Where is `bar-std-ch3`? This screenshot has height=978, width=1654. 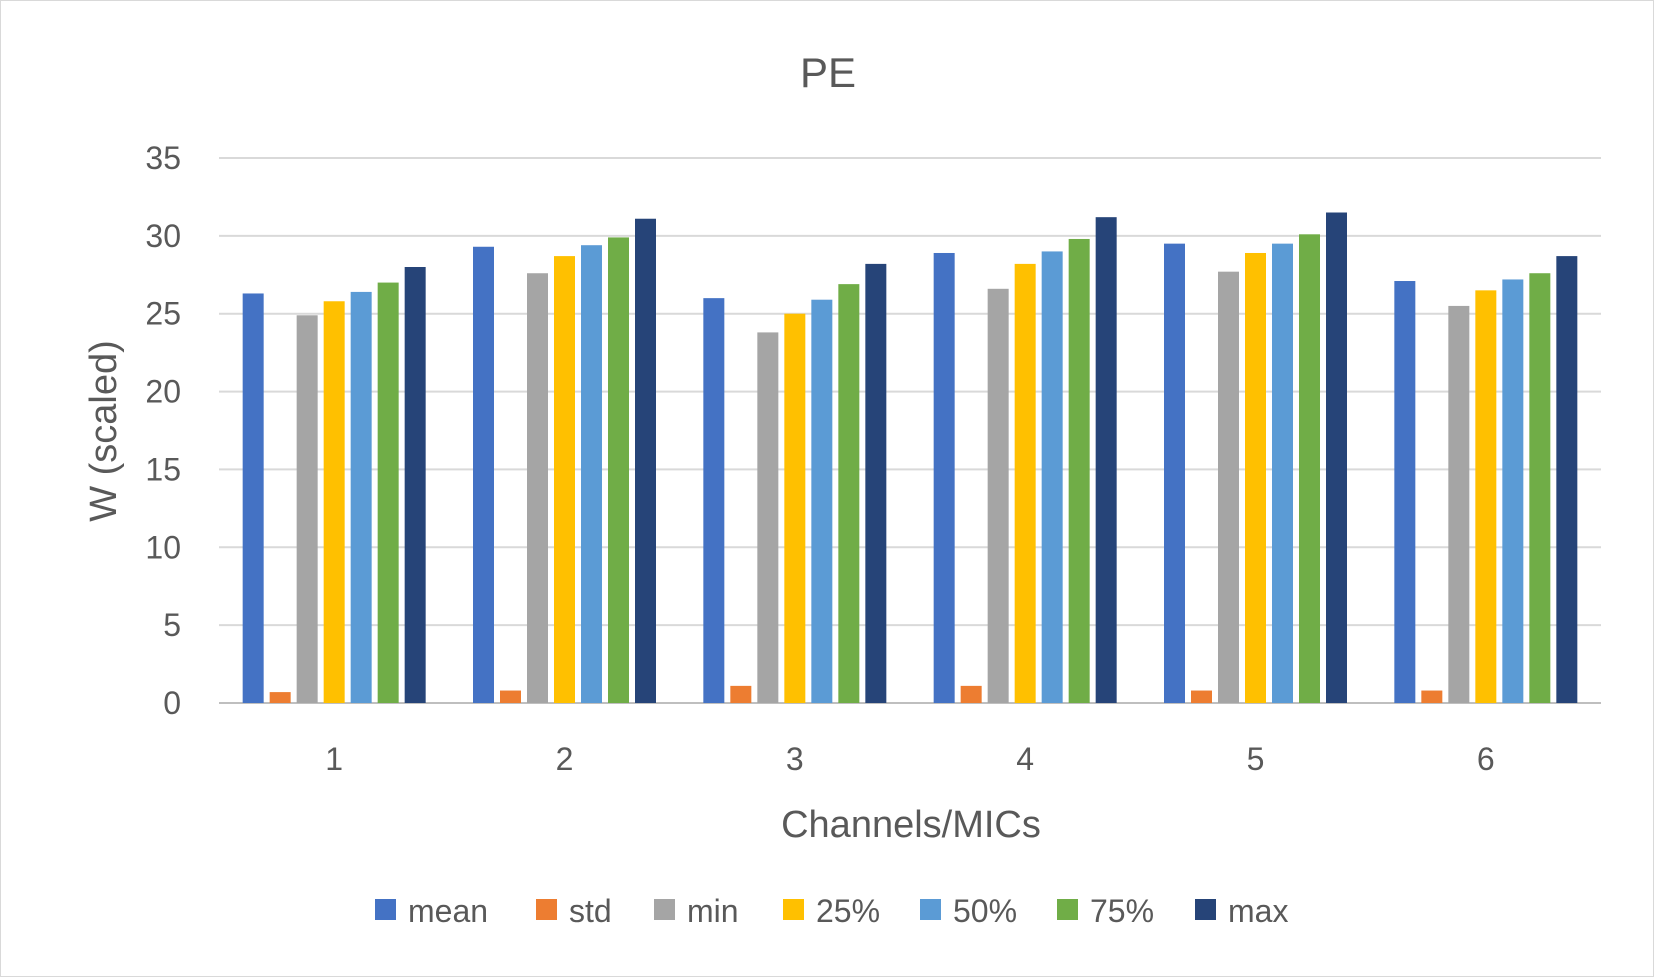 bar-std-ch3 is located at coordinates (741, 694).